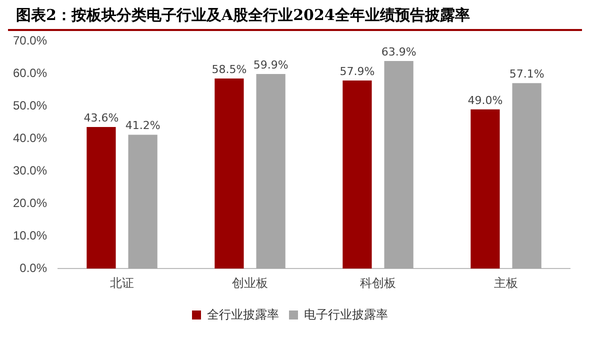 This screenshot has width=590, height=340. What do you see at coordinates (526, 73) in the screenshot?
I see `data-label: 57.1%` at bounding box center [526, 73].